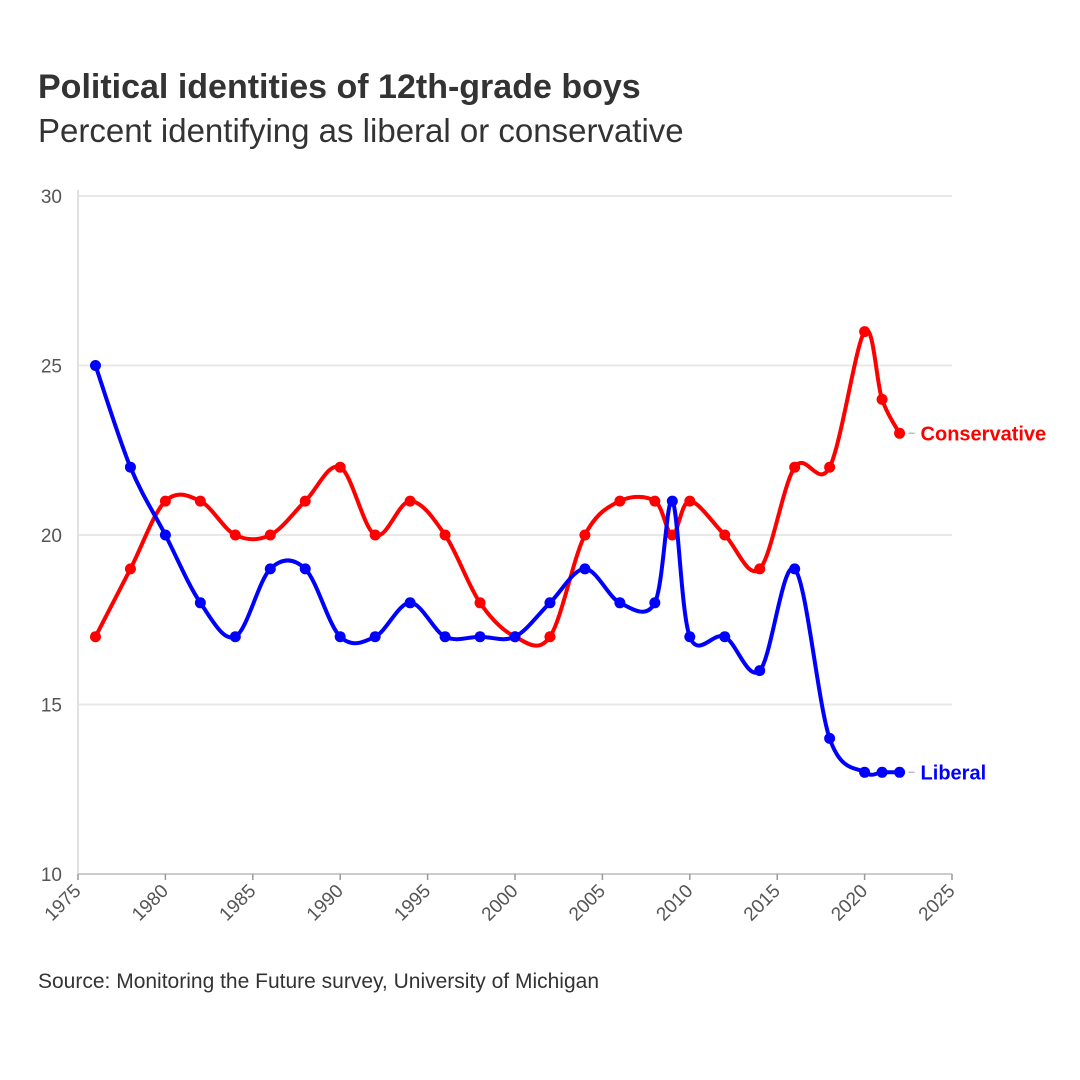  I want to click on x-tick-label: 2015, so click(762, 903).